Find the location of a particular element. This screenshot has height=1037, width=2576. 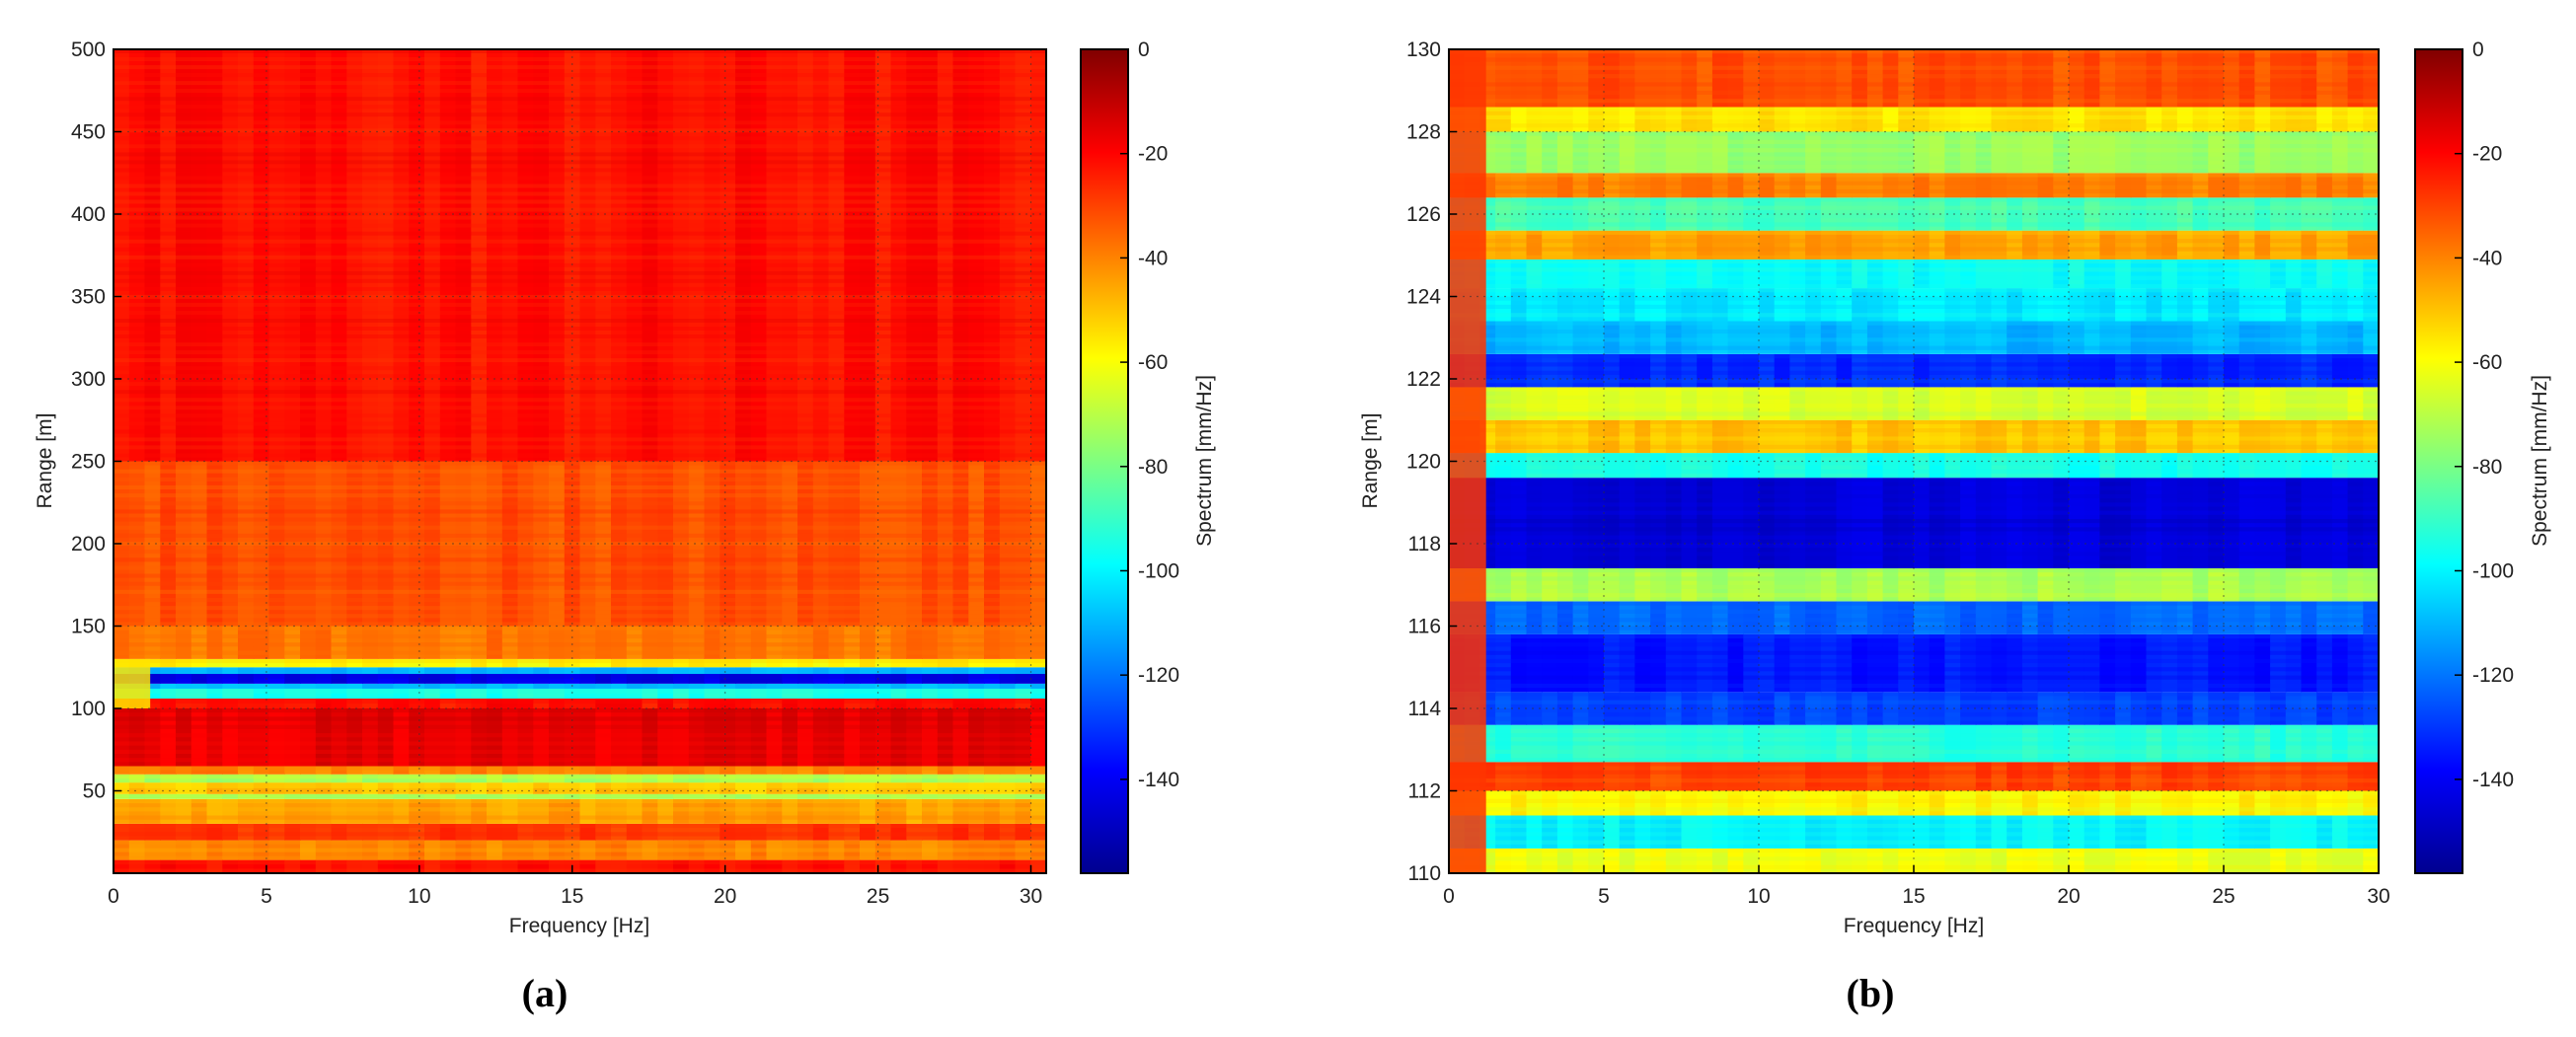

x-ticks-b: 0 5 10 15 20 25 30 is located at coordinates (1916, 886).